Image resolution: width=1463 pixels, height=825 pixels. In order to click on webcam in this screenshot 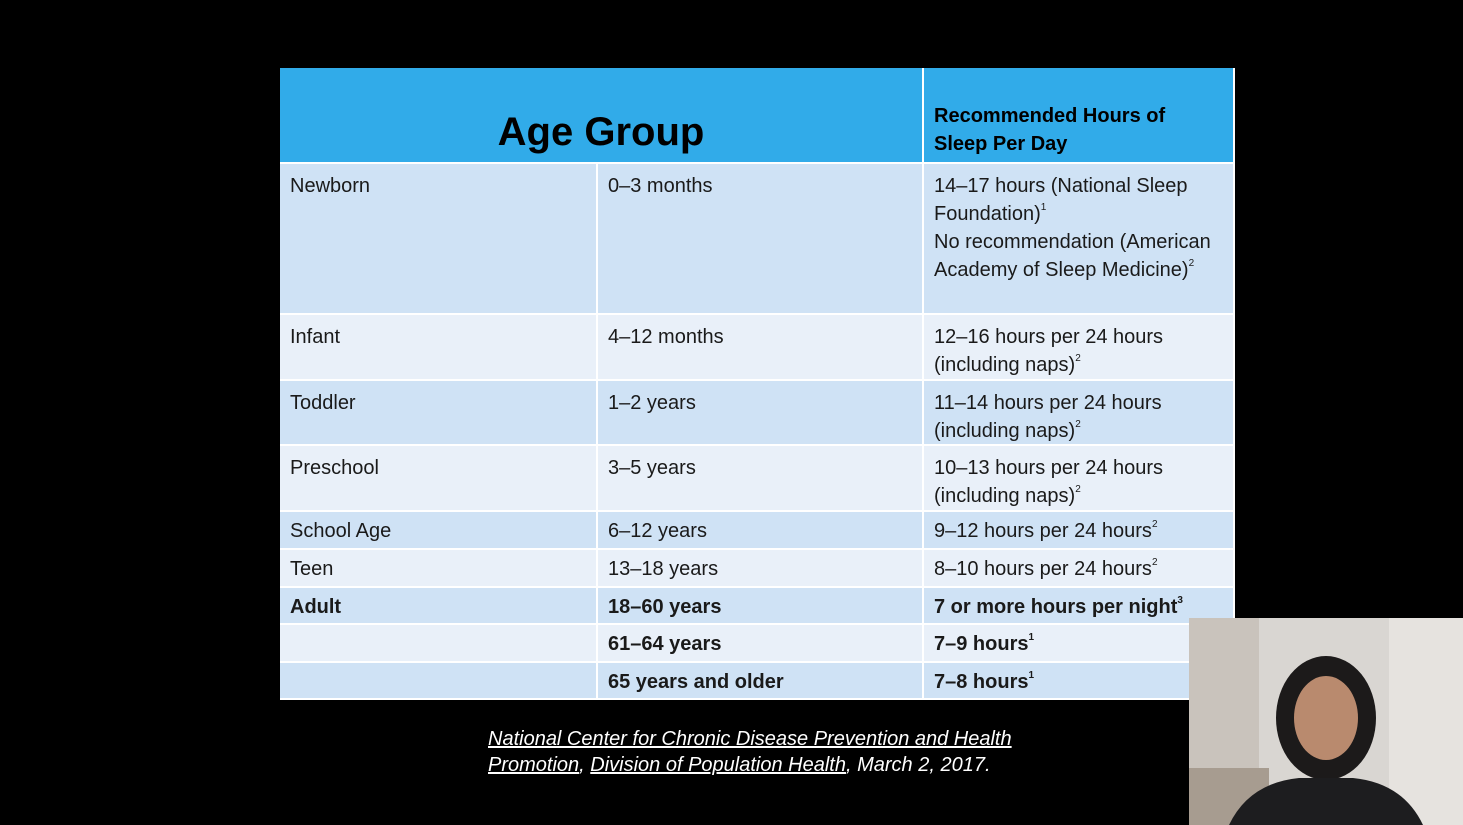, I will do `click(1326, 721)`.